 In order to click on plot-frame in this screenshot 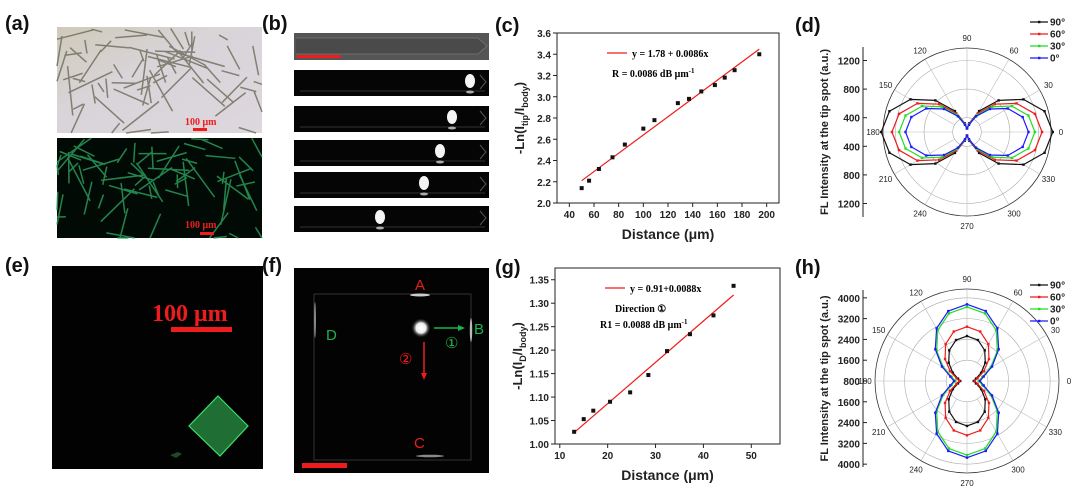, I will do `click(667, 356)`.